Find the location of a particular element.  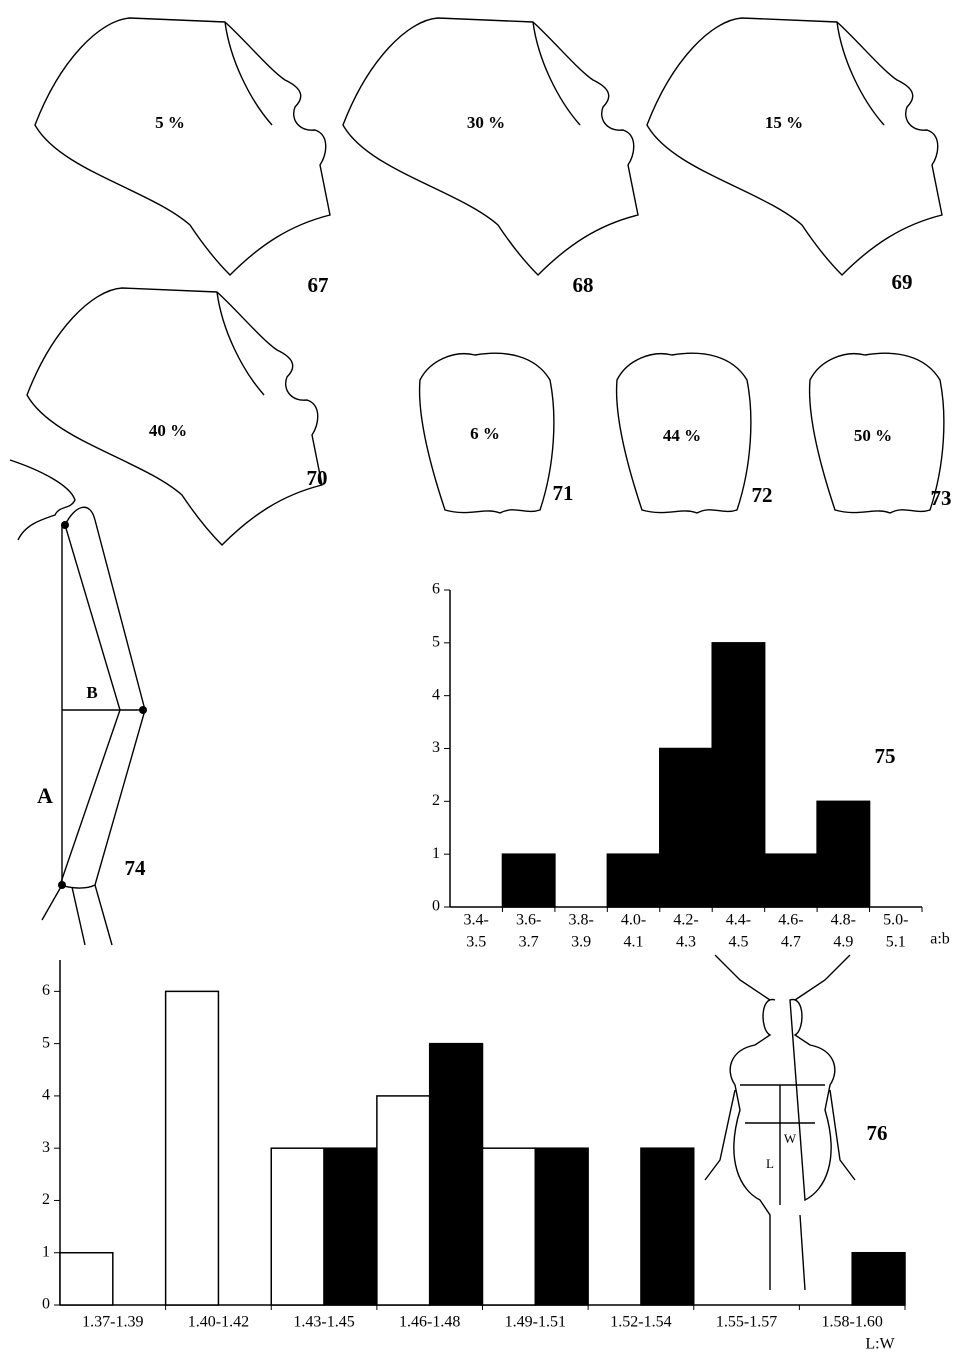

figure-number: 68 is located at coordinates (583, 285).